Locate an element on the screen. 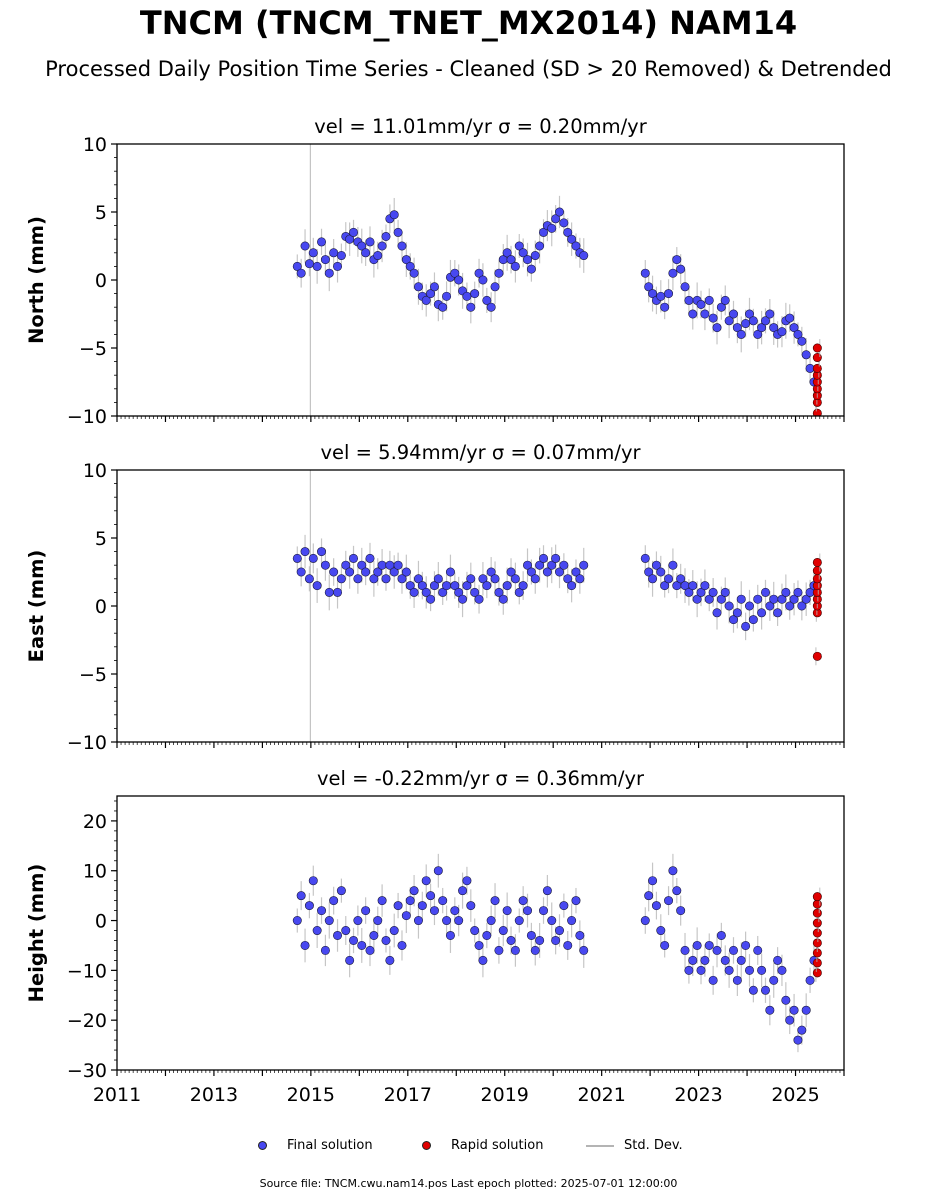 This screenshot has width=937, height=1200. legend-std: Std. Dev. is located at coordinates (634, 1145).